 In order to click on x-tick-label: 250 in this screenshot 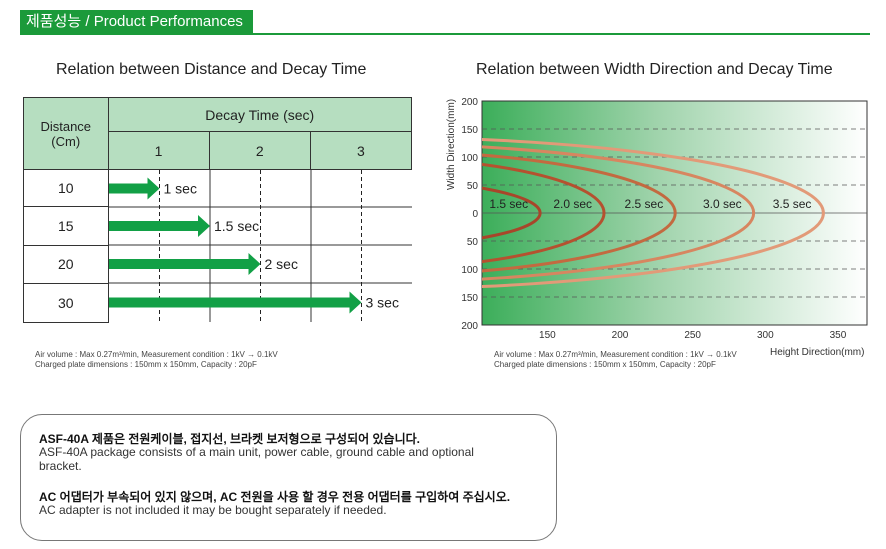, I will do `click(692, 335)`.